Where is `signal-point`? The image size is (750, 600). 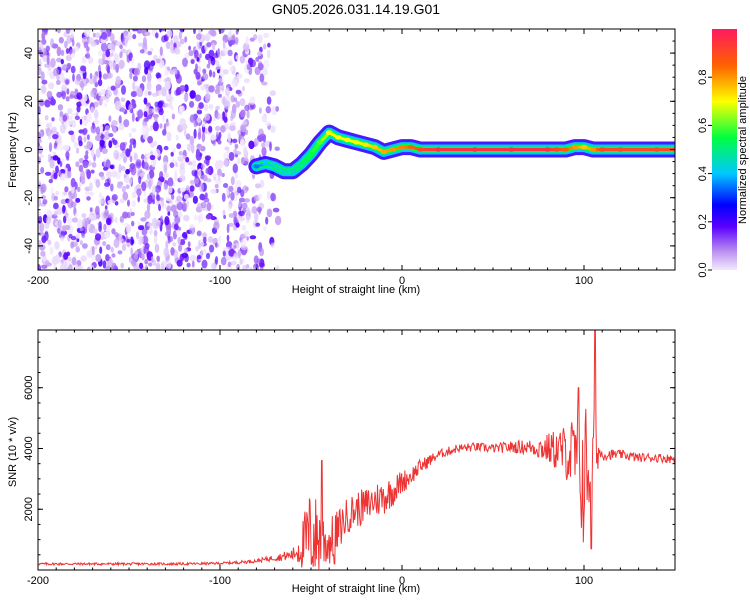 signal-point is located at coordinates (383, 152).